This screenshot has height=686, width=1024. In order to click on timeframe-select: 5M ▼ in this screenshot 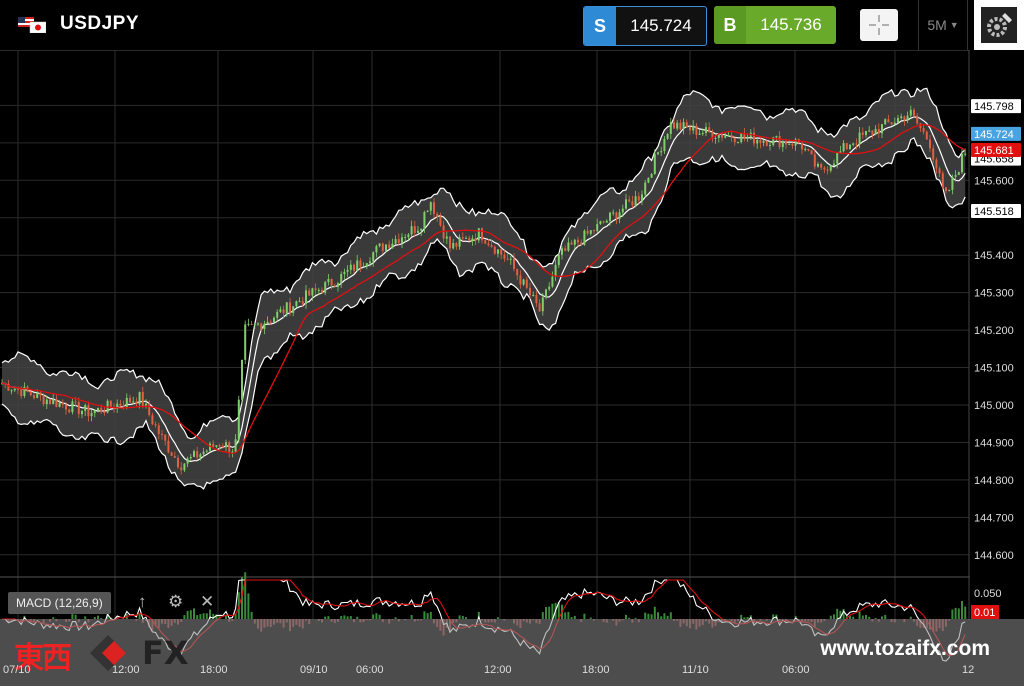, I will do `click(943, 25)`.